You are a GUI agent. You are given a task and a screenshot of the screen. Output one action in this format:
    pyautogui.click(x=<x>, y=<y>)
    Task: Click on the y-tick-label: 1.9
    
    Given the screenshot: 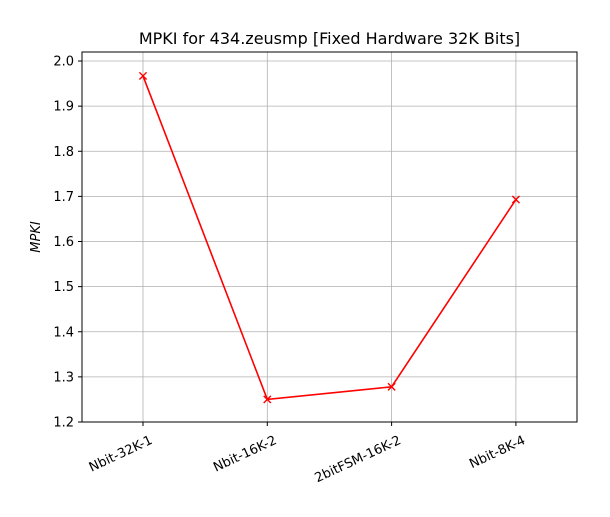 What is the action you would take?
    pyautogui.click(x=63, y=107)
    